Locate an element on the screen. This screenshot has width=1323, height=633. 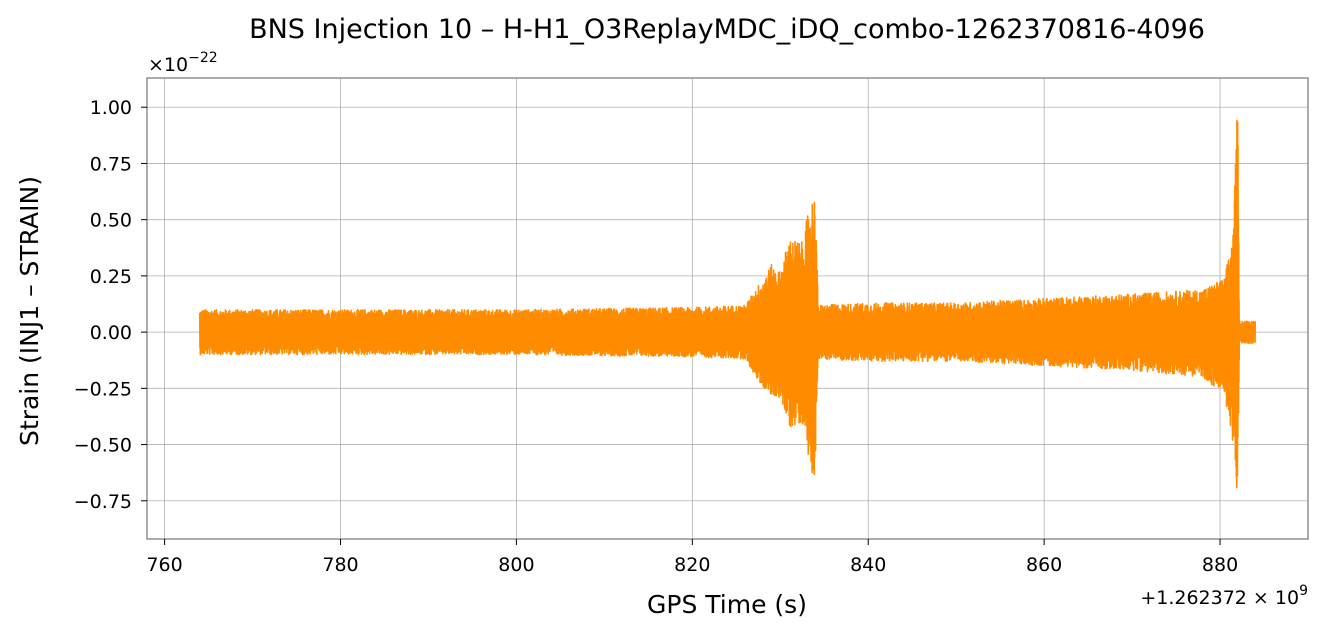
x-tick-label: 860 is located at coordinates (1044, 565).